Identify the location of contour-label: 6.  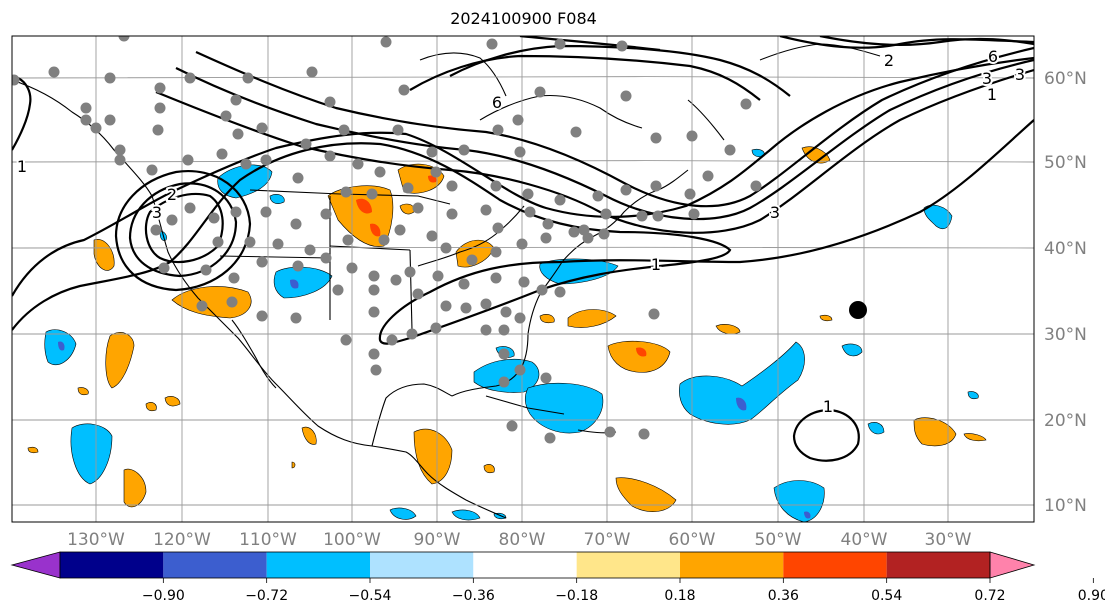
(497, 102).